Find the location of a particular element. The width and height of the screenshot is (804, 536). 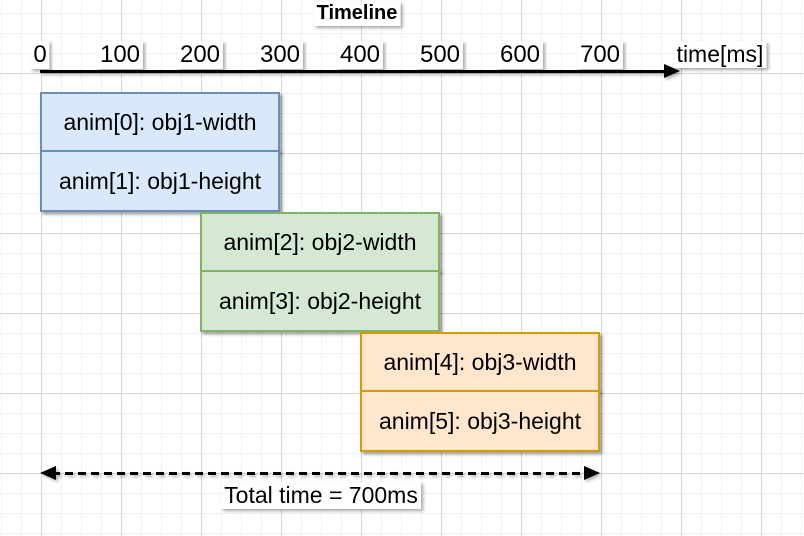

axis-tick-label-500: 500 is located at coordinates (440, 55).